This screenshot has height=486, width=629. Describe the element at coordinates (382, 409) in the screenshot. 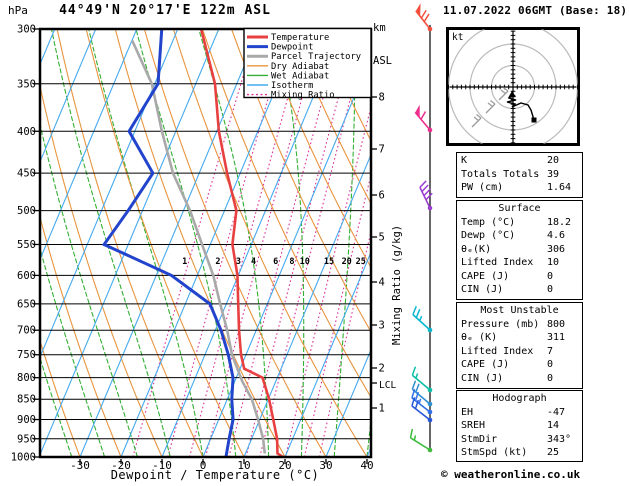

I see `km-tick-label: 1` at that location.